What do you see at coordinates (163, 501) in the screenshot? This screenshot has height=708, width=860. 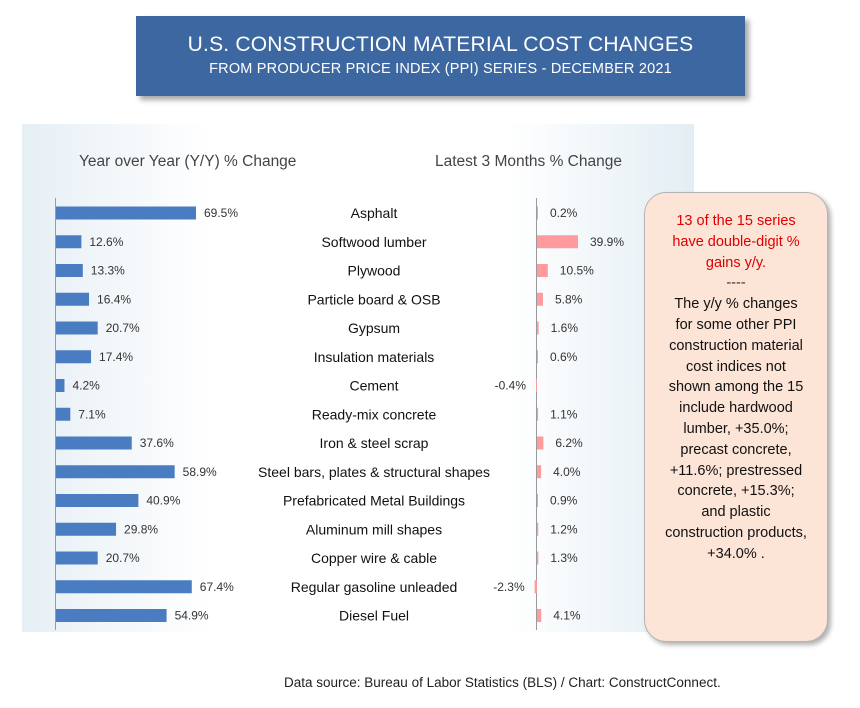 I see `yoy-data-label: 40.9%` at bounding box center [163, 501].